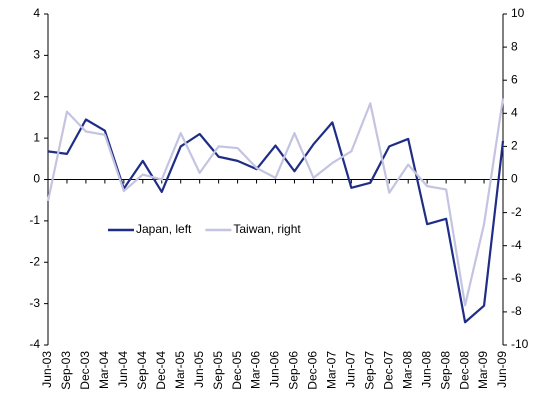 The width and height of the screenshot is (554, 412). What do you see at coordinates (514, 112) in the screenshot?
I see `y2-tick-label: 4` at bounding box center [514, 112].